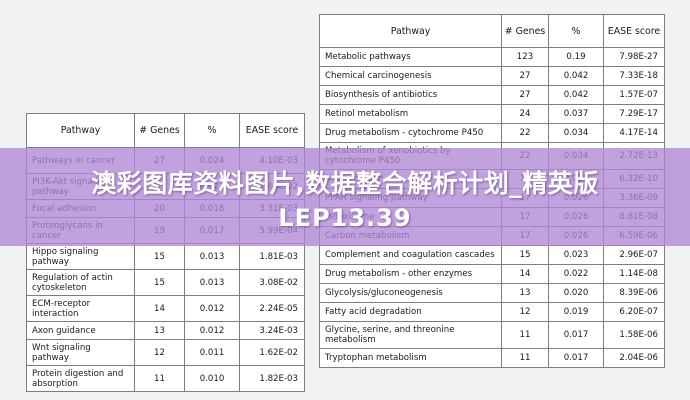 The image size is (690, 400). What do you see at coordinates (576, 312) in the screenshot?
I see `percent-cell: 0.019` at bounding box center [576, 312].